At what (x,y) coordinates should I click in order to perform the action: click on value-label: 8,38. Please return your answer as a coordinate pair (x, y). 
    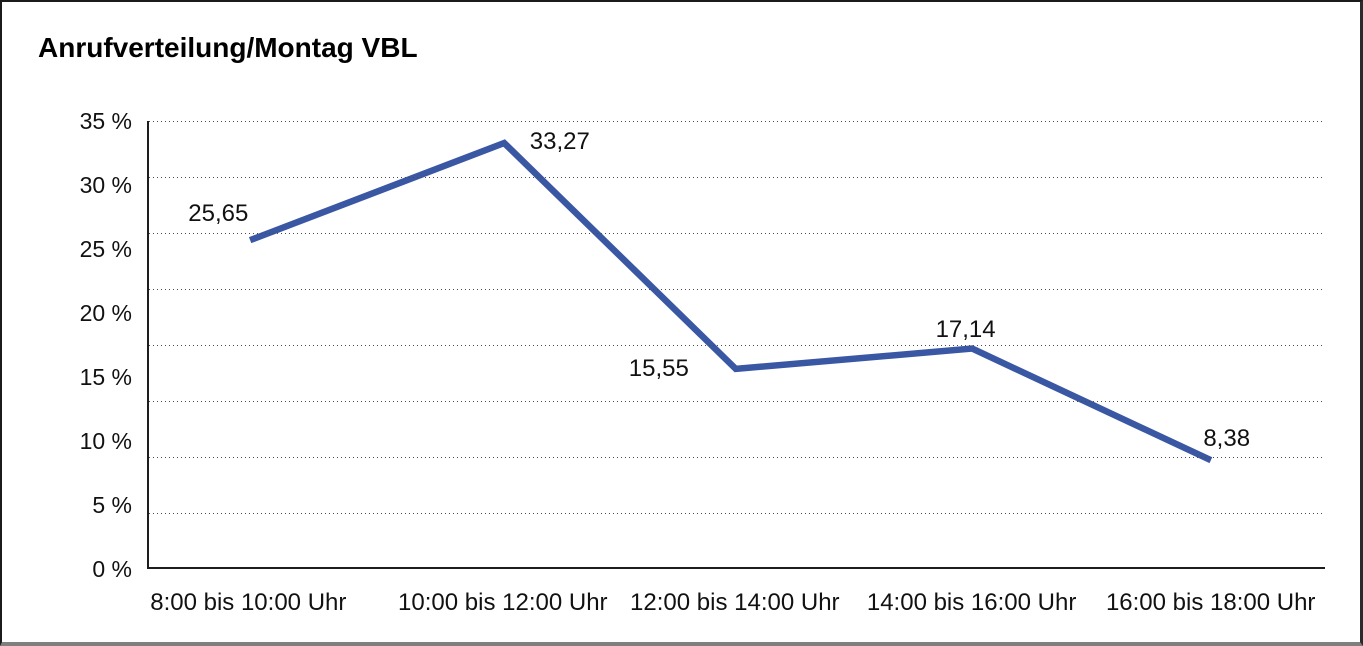
    Looking at the image, I should click on (1227, 438).